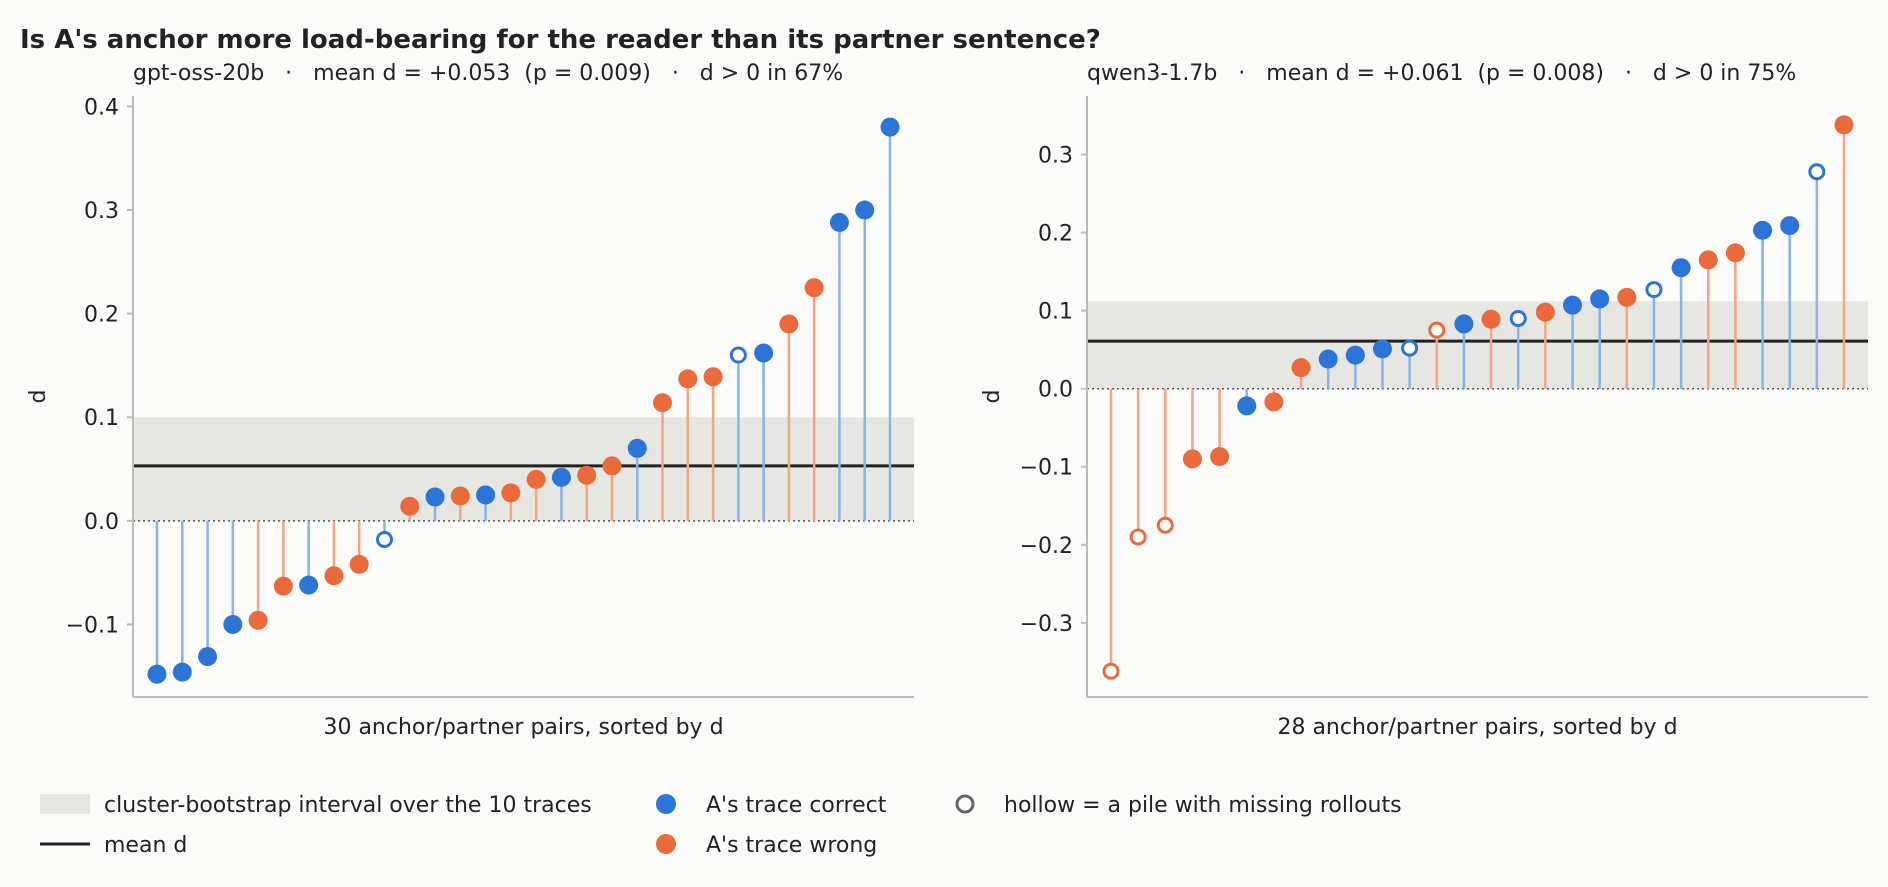 This screenshot has width=1888, height=887. I want to click on legend-correct-marker, so click(666, 804).